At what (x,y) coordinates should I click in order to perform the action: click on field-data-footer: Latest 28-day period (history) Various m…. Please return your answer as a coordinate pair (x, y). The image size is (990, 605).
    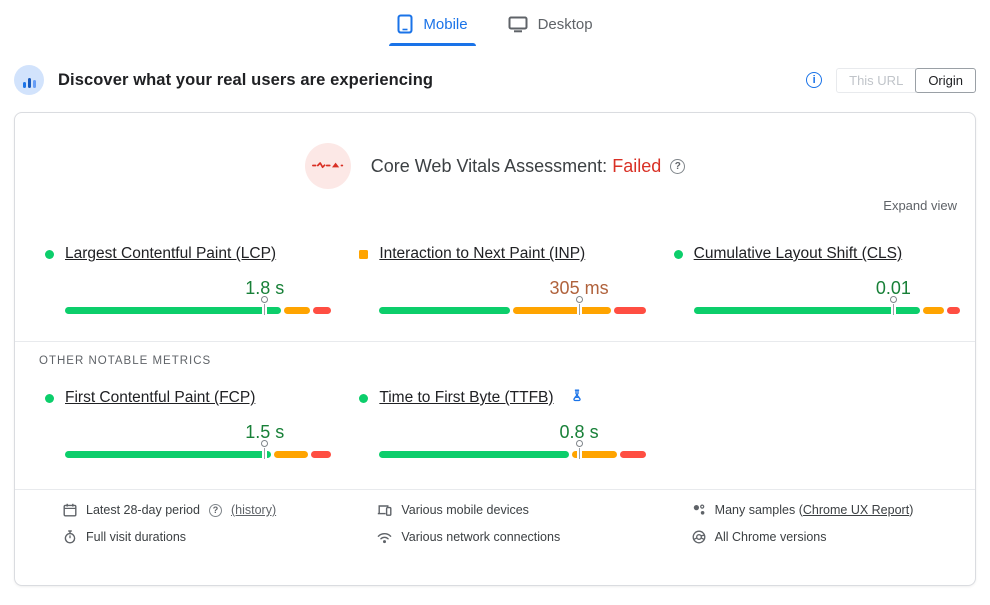
    Looking at the image, I should click on (495, 522).